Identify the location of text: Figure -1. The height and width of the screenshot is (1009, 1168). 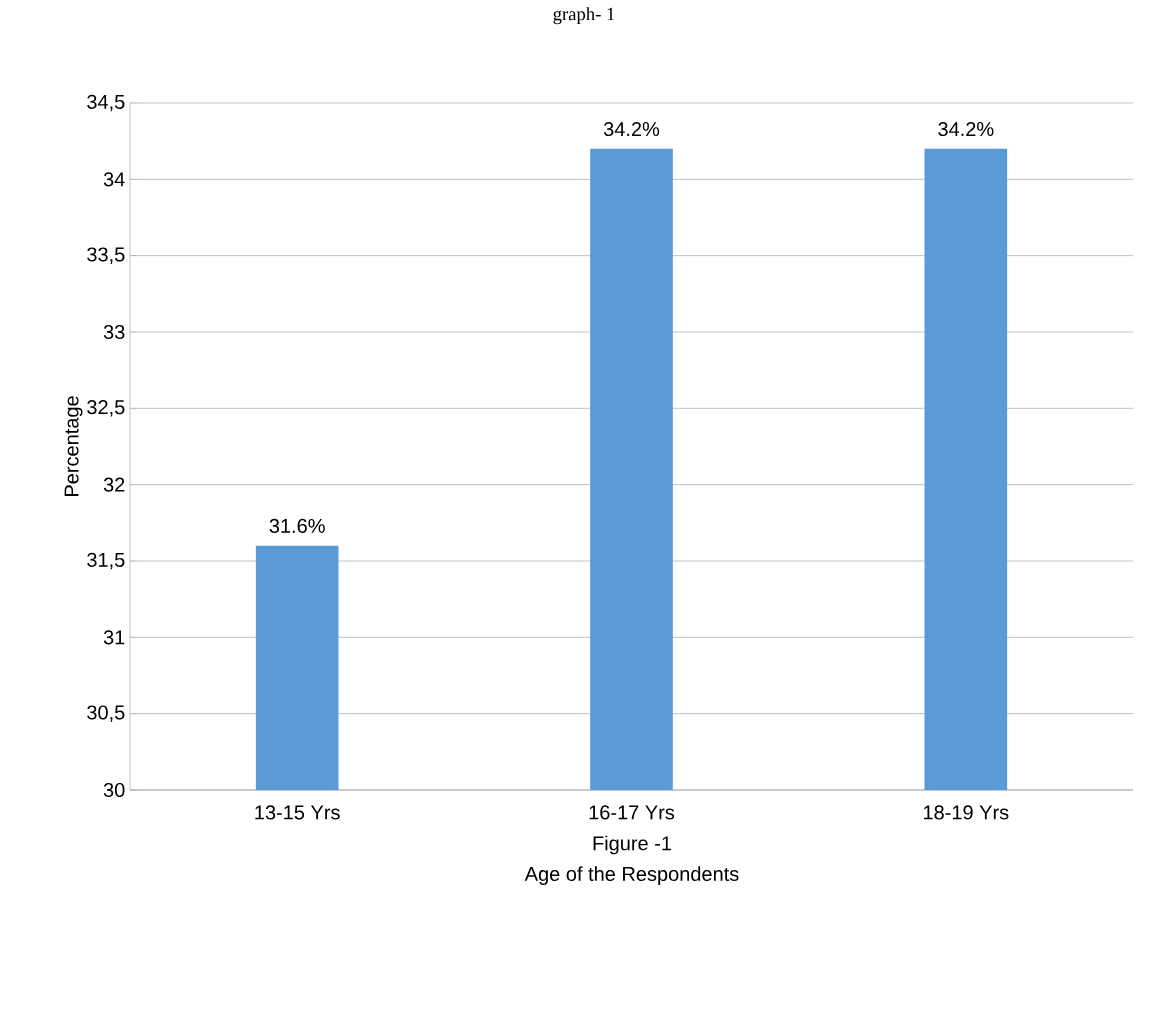
(632, 845).